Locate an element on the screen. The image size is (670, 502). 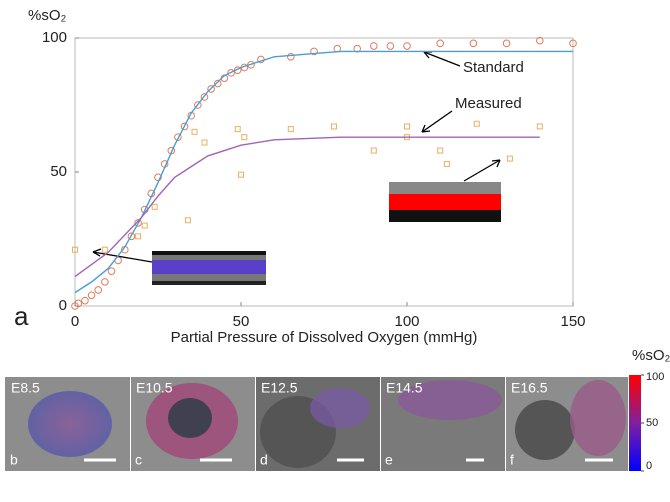
panel-letter: f is located at coordinates (512, 460).